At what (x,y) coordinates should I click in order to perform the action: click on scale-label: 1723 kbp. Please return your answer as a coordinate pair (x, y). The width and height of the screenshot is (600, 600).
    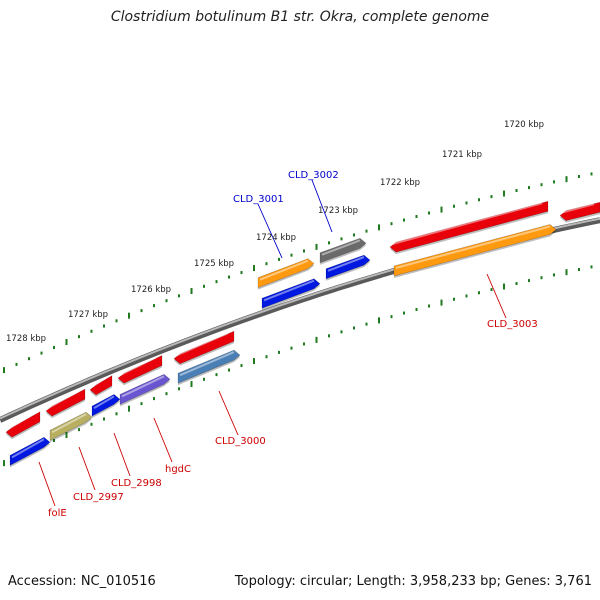
    Looking at the image, I should click on (338, 211).